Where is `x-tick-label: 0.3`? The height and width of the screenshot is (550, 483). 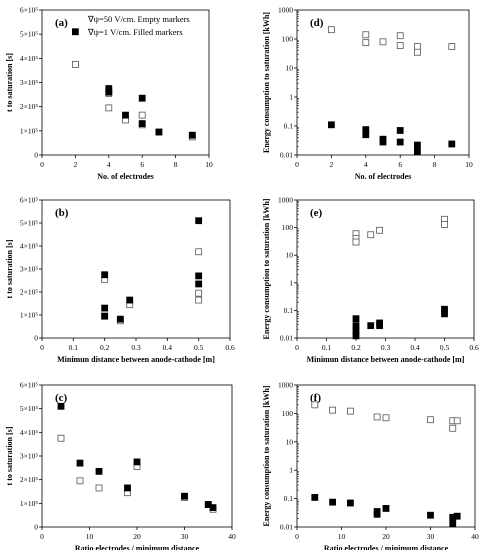
x-tick-label: 0.3 is located at coordinates (386, 347).